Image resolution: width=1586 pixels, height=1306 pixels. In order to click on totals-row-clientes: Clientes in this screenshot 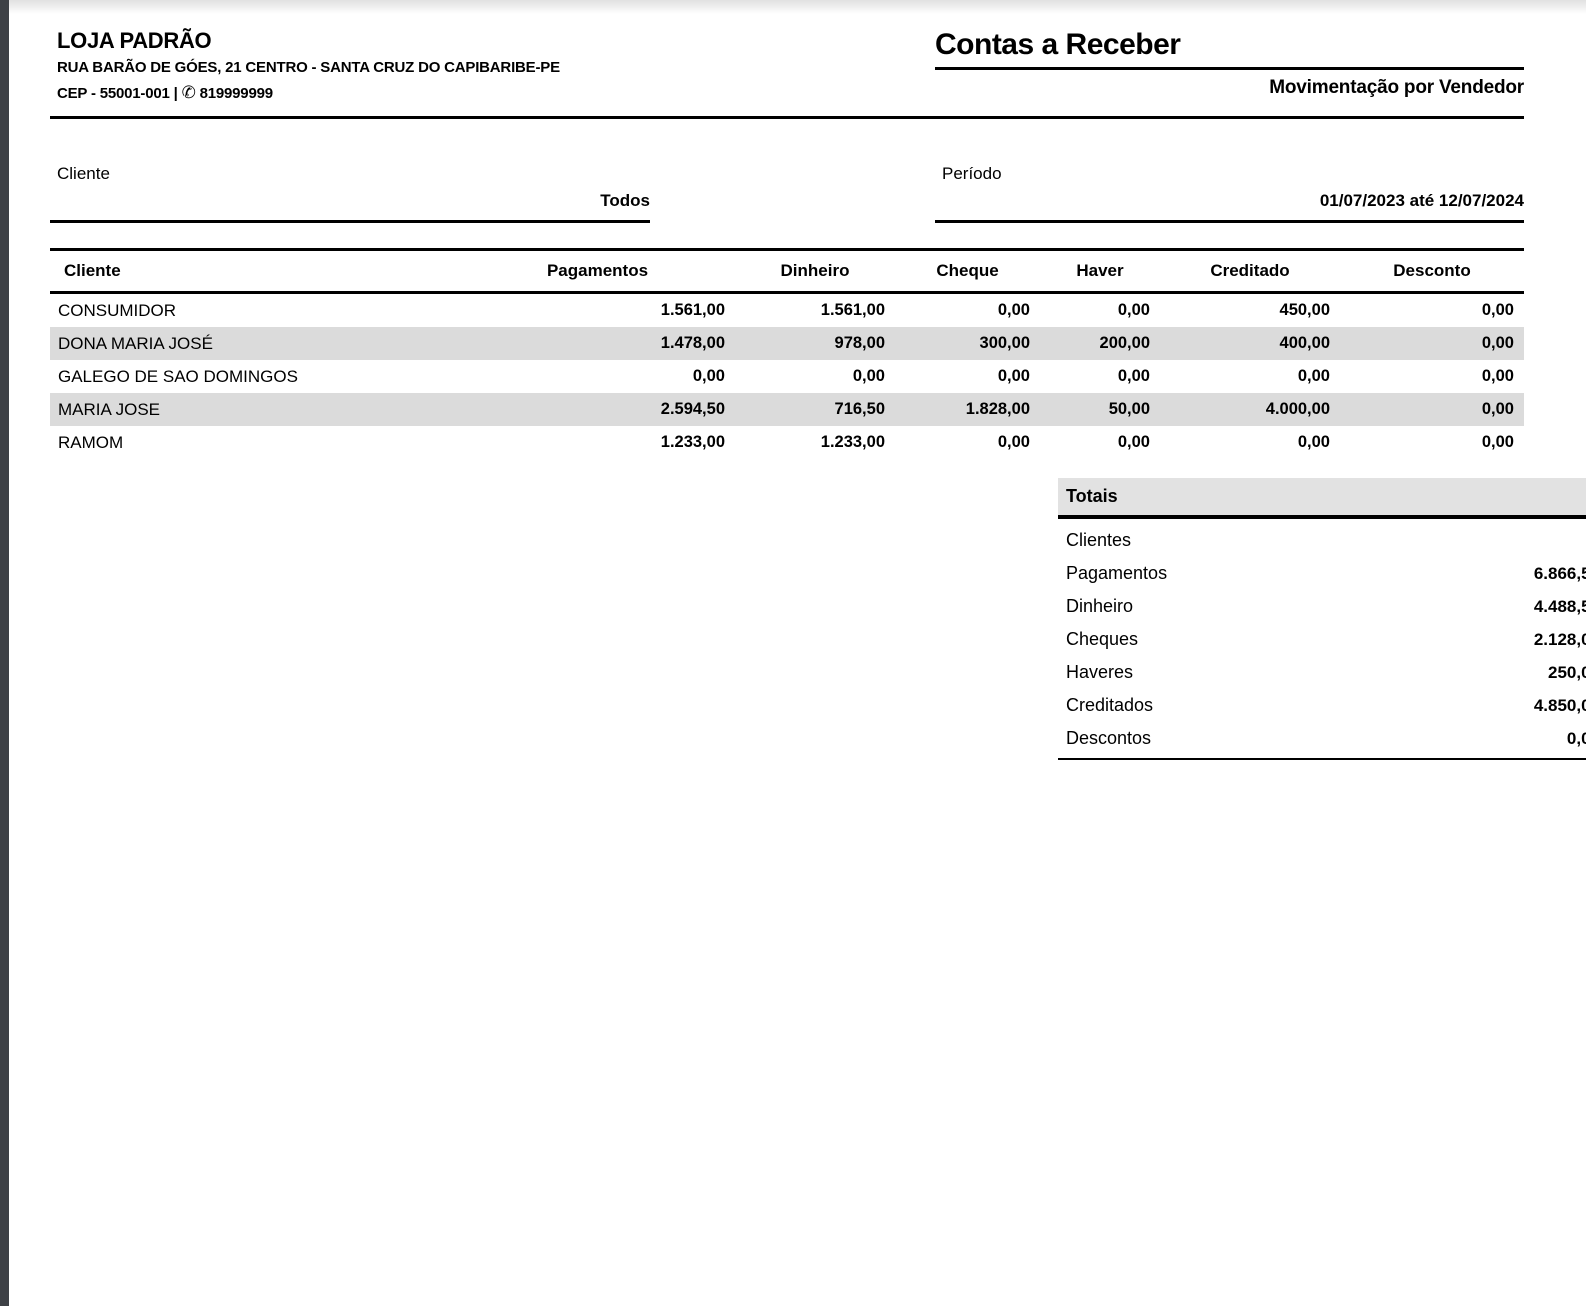, I will do `click(1322, 540)`.